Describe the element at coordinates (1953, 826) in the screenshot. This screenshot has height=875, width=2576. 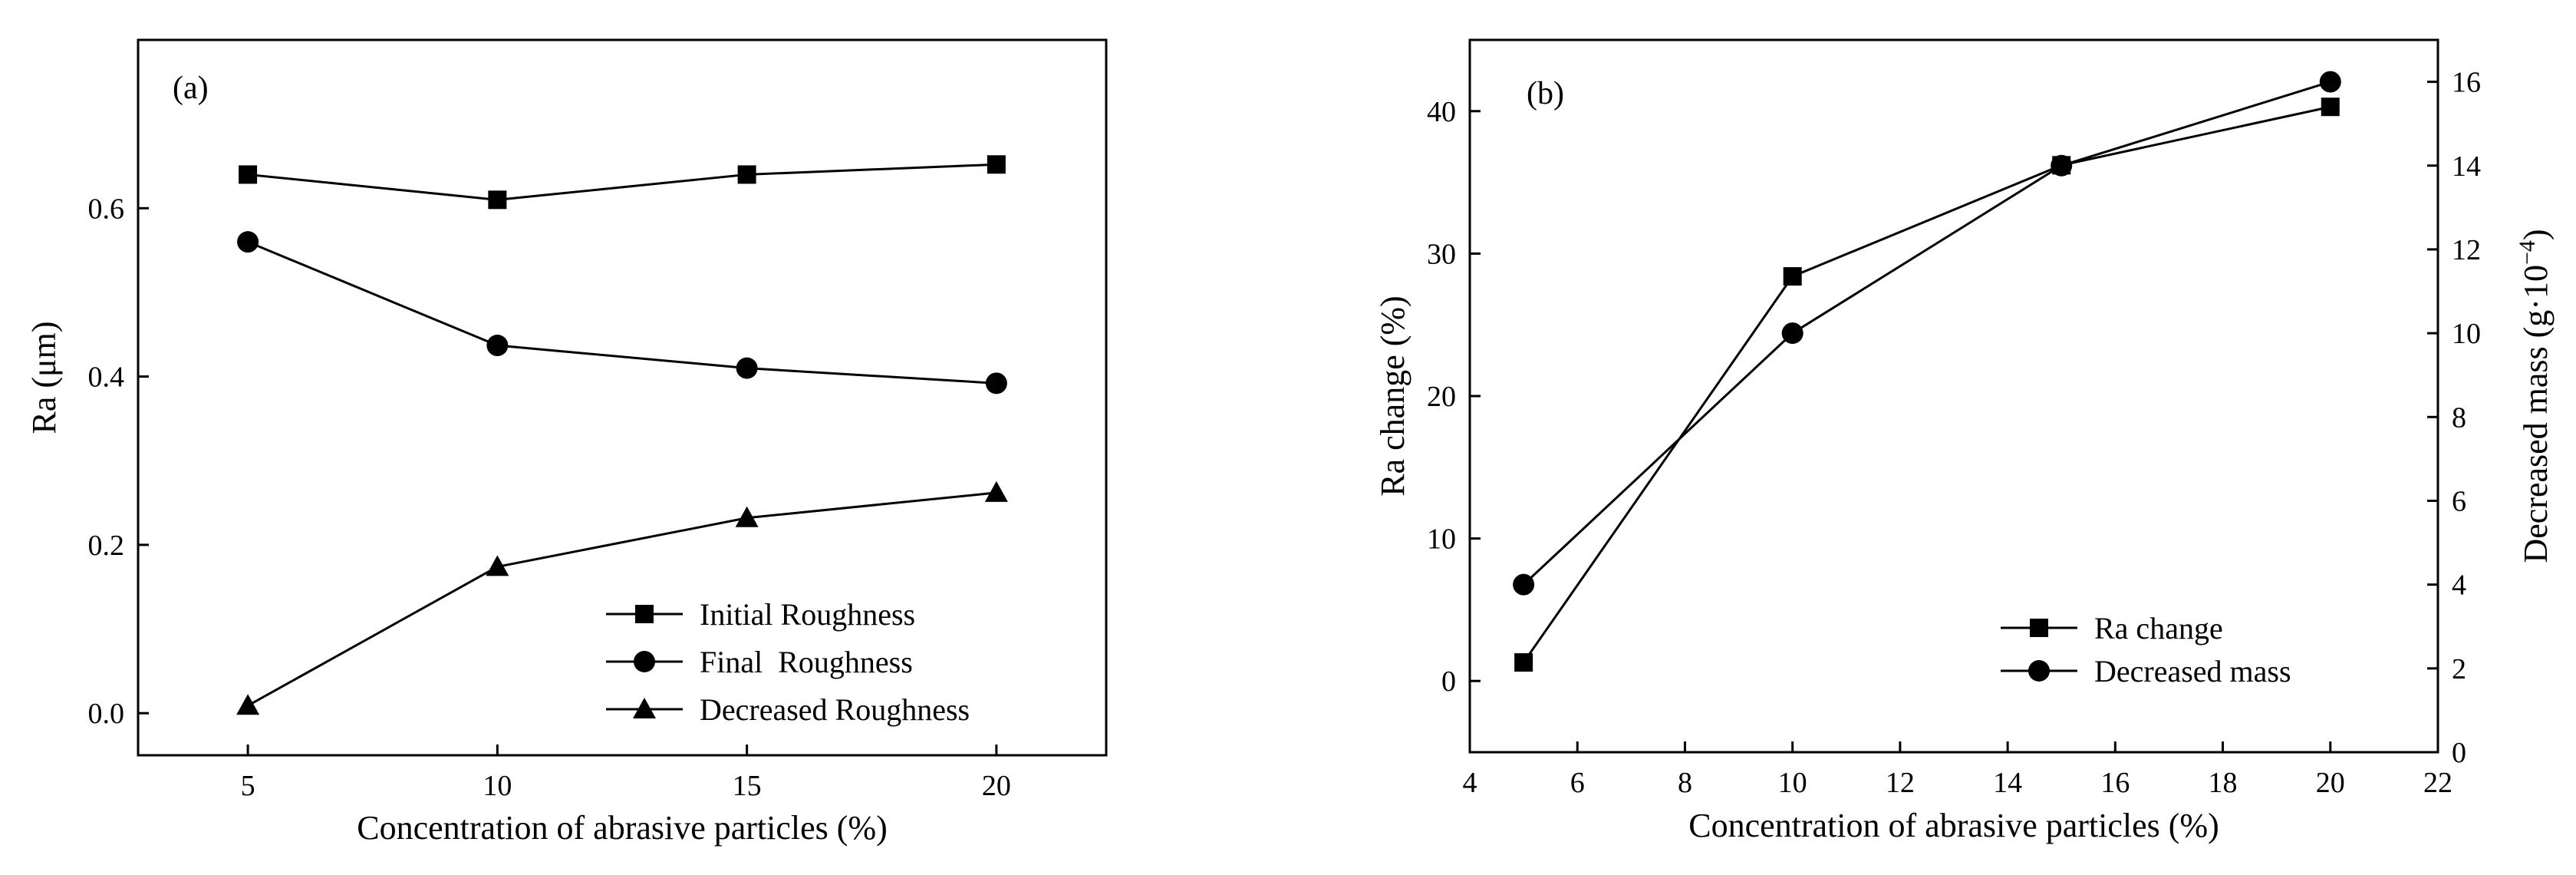
I see `panel-b-x-axis-label: Concentration of abrasive particles (%)` at that location.